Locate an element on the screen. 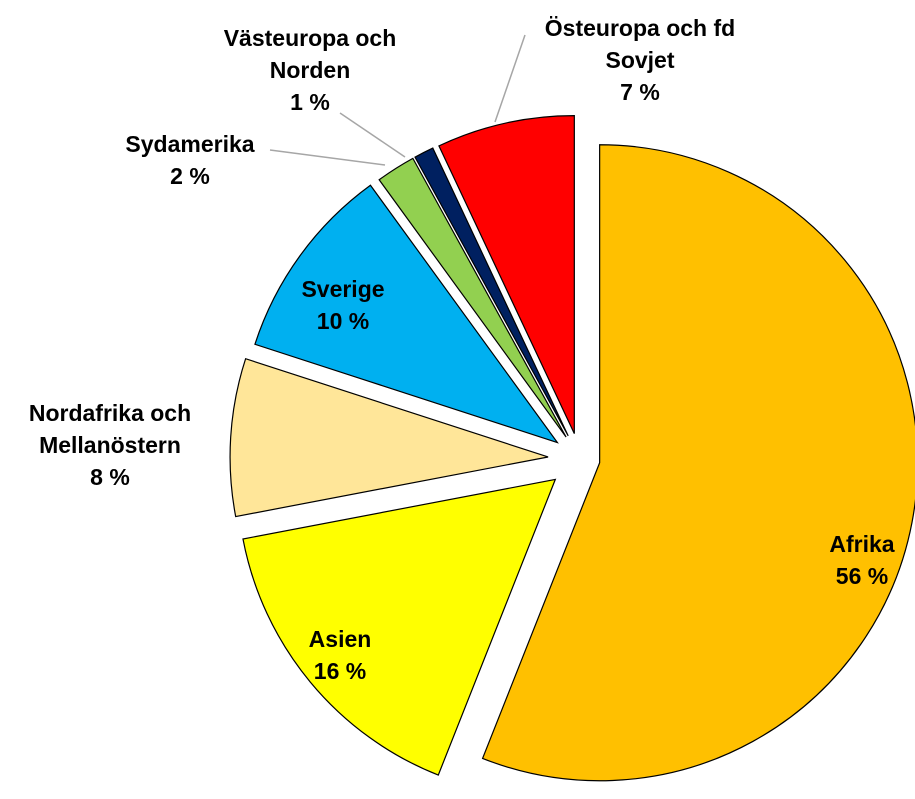 This screenshot has height=799, width=915. value-label: 1 % is located at coordinates (310, 102).